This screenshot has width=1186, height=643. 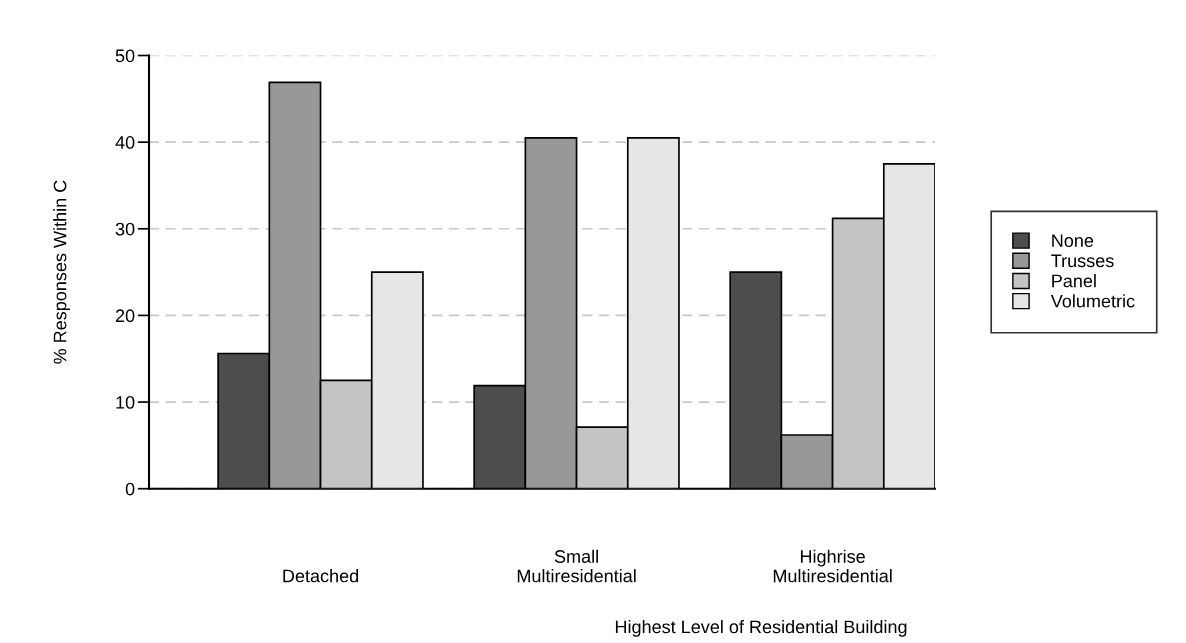 I want to click on y-tick-label: 10, so click(x=125, y=402).